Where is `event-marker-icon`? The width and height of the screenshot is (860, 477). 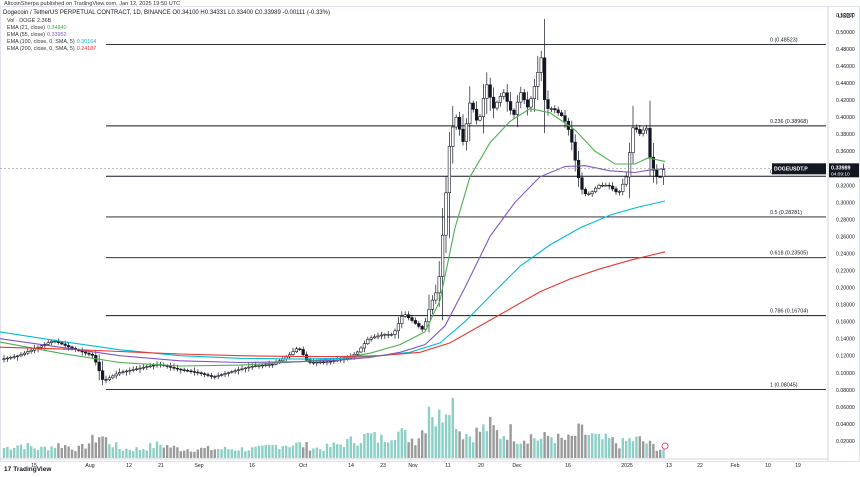
event-marker-icon is located at coordinates (665, 446).